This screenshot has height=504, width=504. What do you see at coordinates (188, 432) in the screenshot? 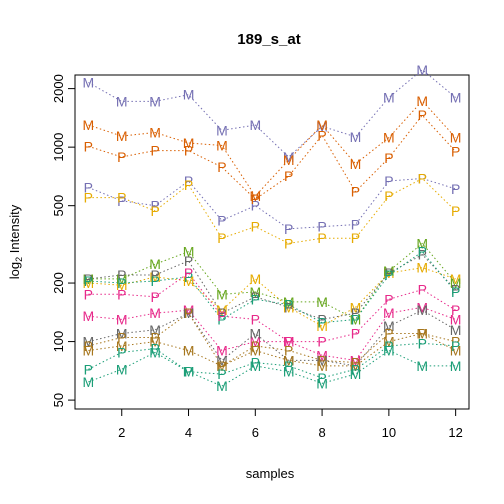
I see `x-tick-label: 4` at bounding box center [188, 432].